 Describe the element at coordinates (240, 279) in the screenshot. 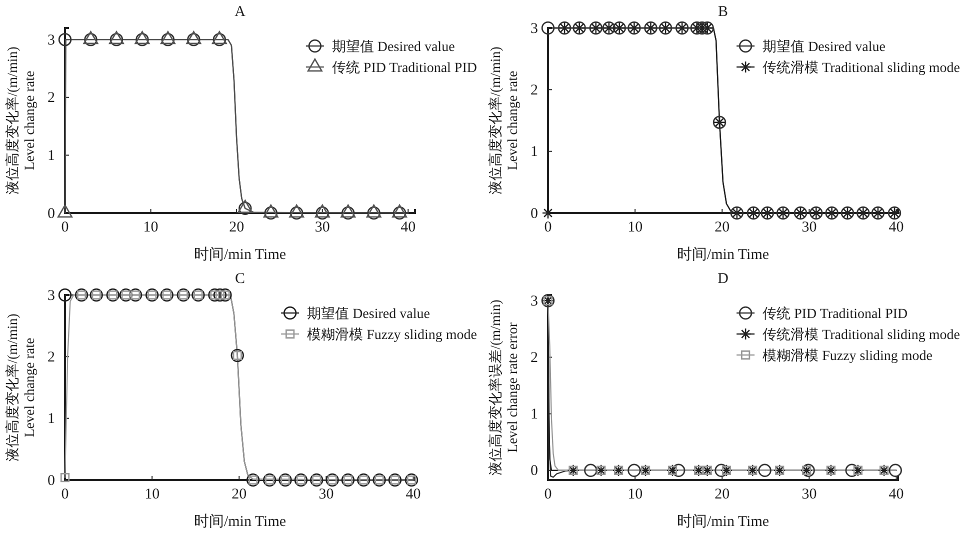

I see `chart-title: C` at that location.